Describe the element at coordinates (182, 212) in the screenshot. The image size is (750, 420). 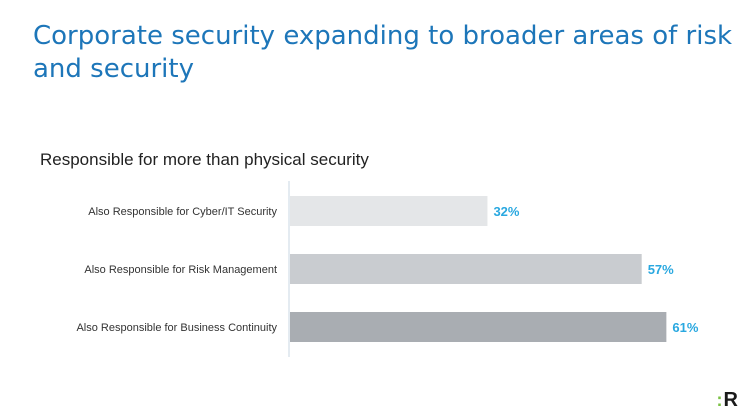
I see `category-label: Also Responsible for Cyber/IT Security` at that location.